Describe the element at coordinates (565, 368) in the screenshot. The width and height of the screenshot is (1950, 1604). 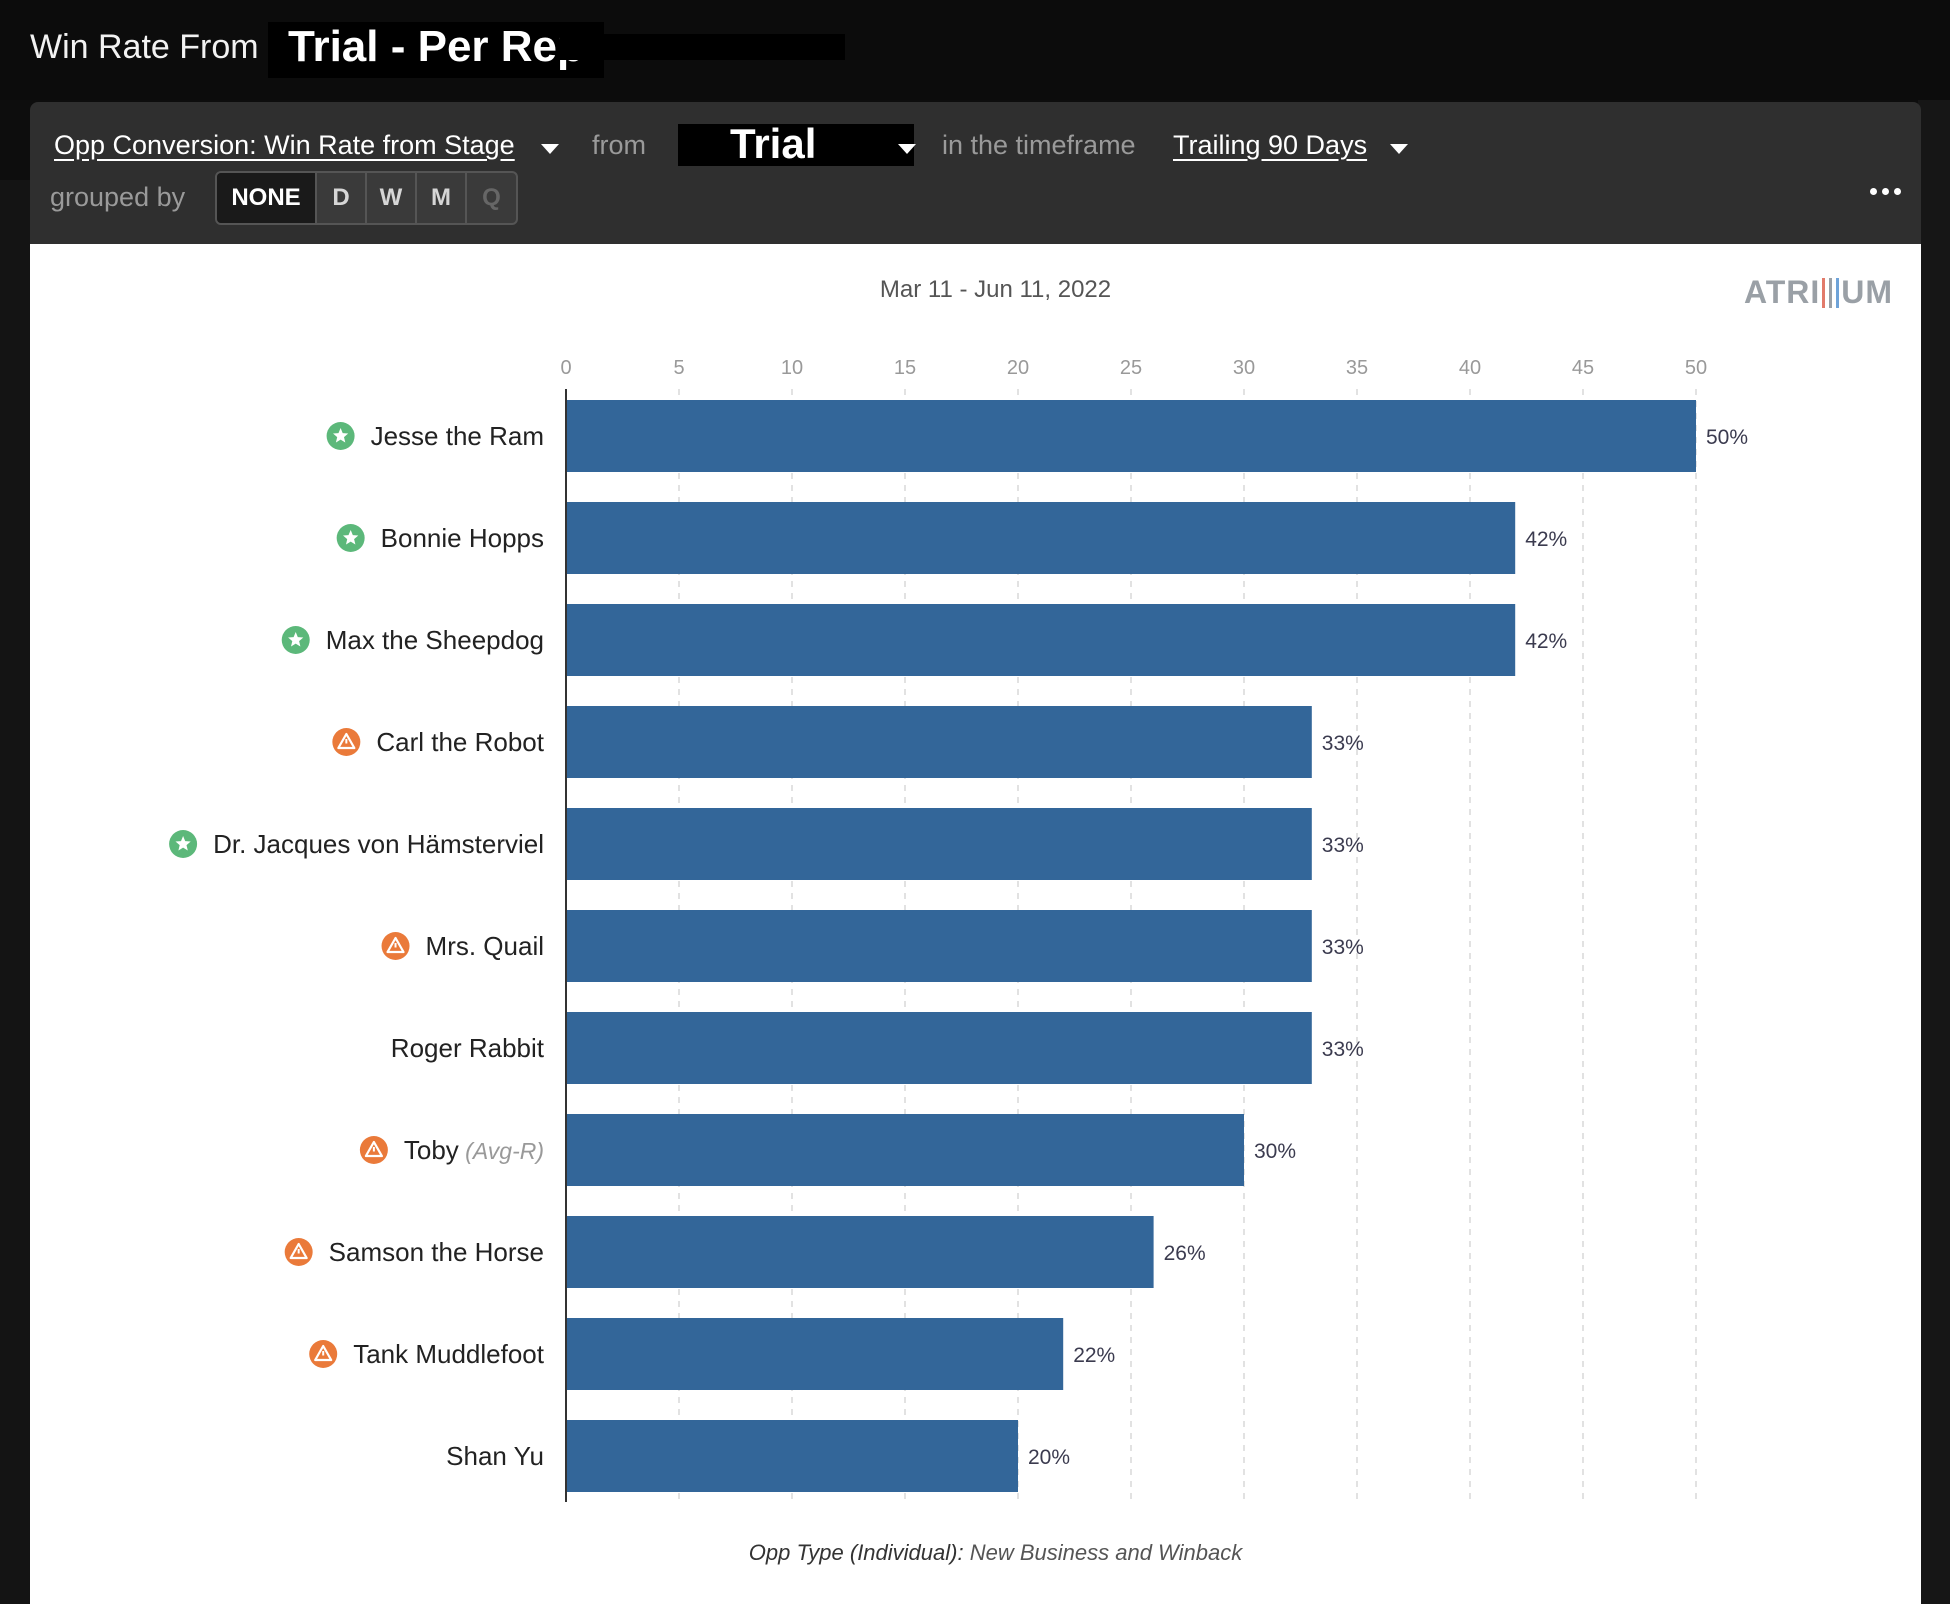
I see `x-tick-label: 0` at that location.